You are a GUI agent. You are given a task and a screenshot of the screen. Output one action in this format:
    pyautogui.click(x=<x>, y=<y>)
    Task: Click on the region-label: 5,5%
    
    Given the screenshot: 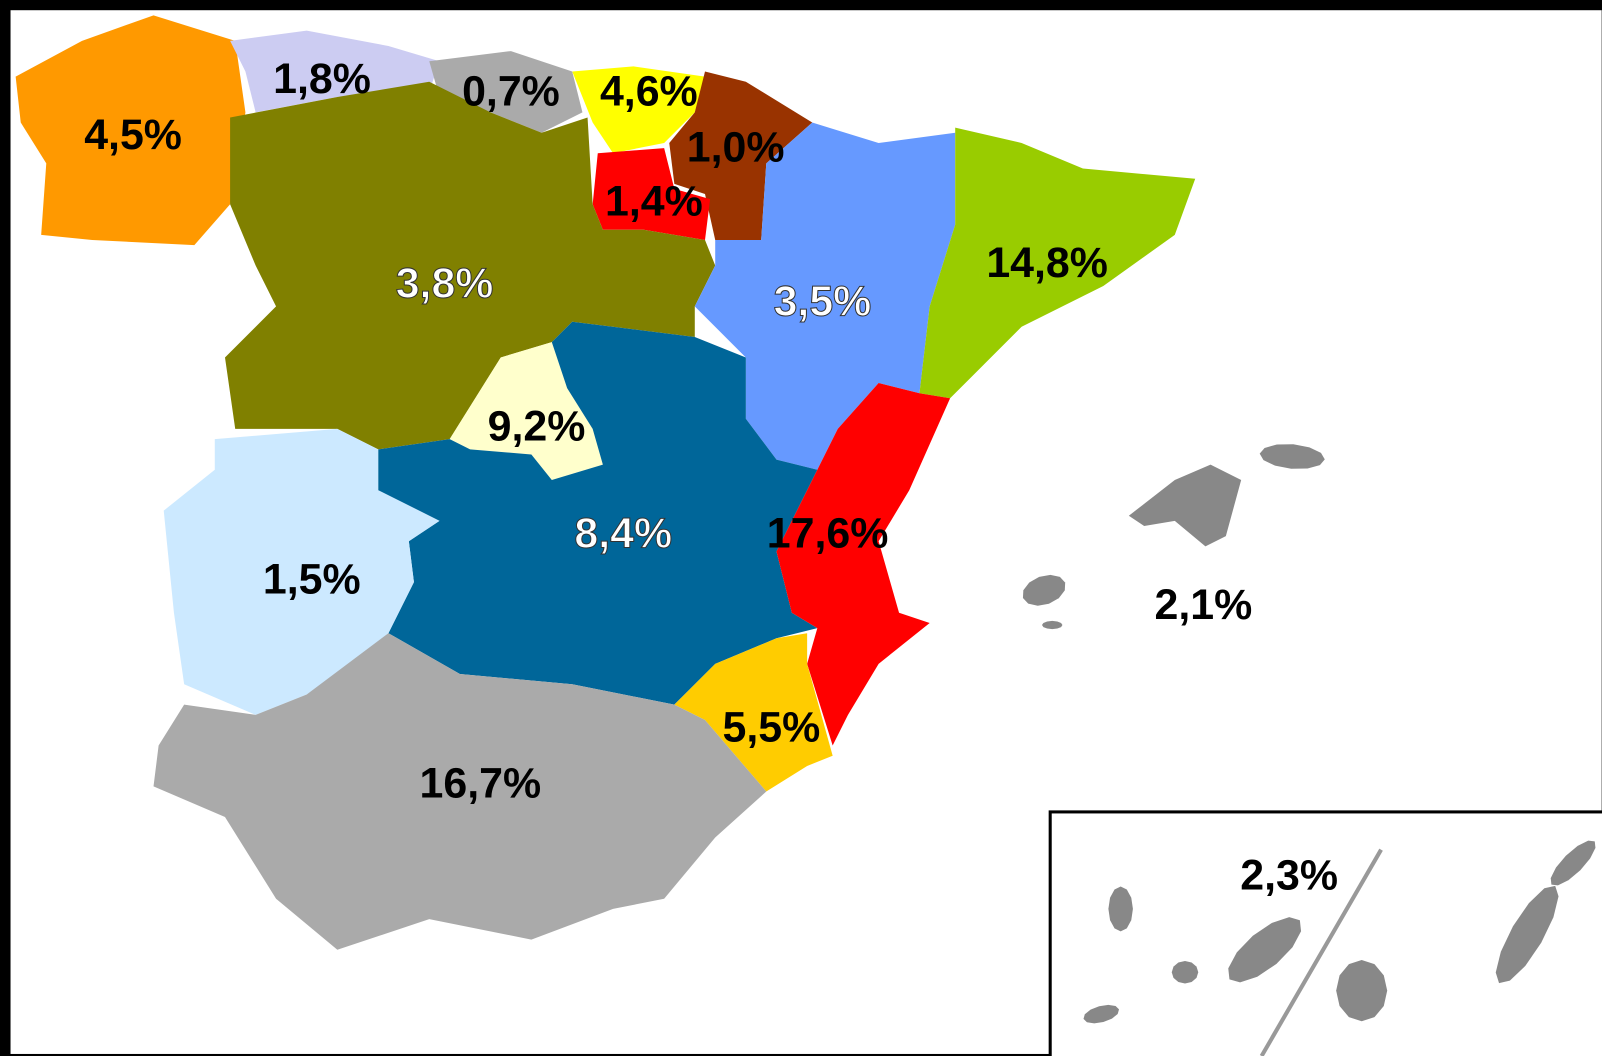 What is the action you would take?
    pyautogui.click(x=772, y=728)
    